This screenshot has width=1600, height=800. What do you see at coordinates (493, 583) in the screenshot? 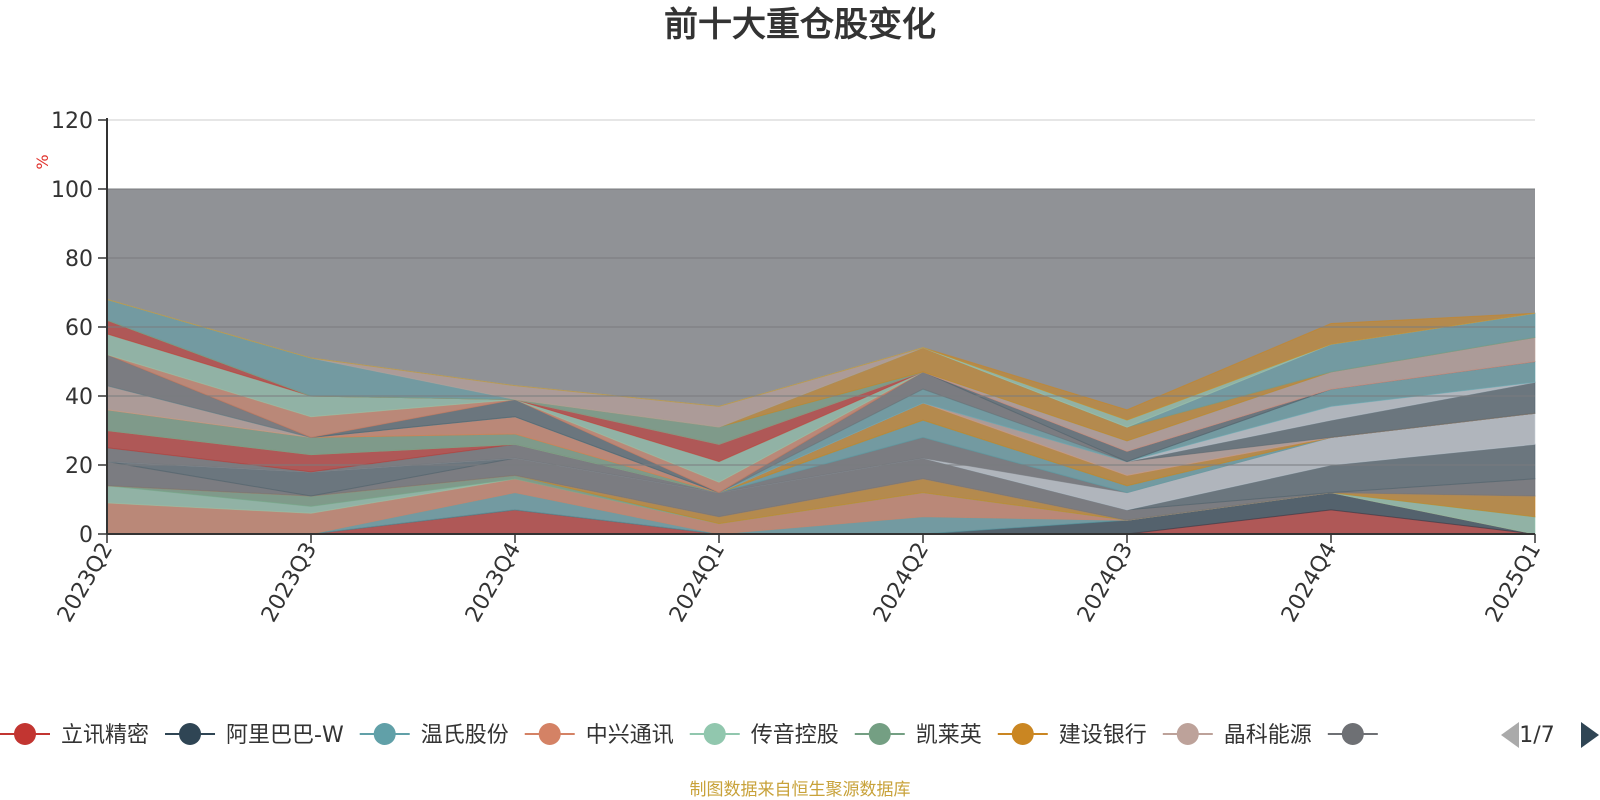
I see `x-tick-label: 2023Q4` at bounding box center [493, 583].